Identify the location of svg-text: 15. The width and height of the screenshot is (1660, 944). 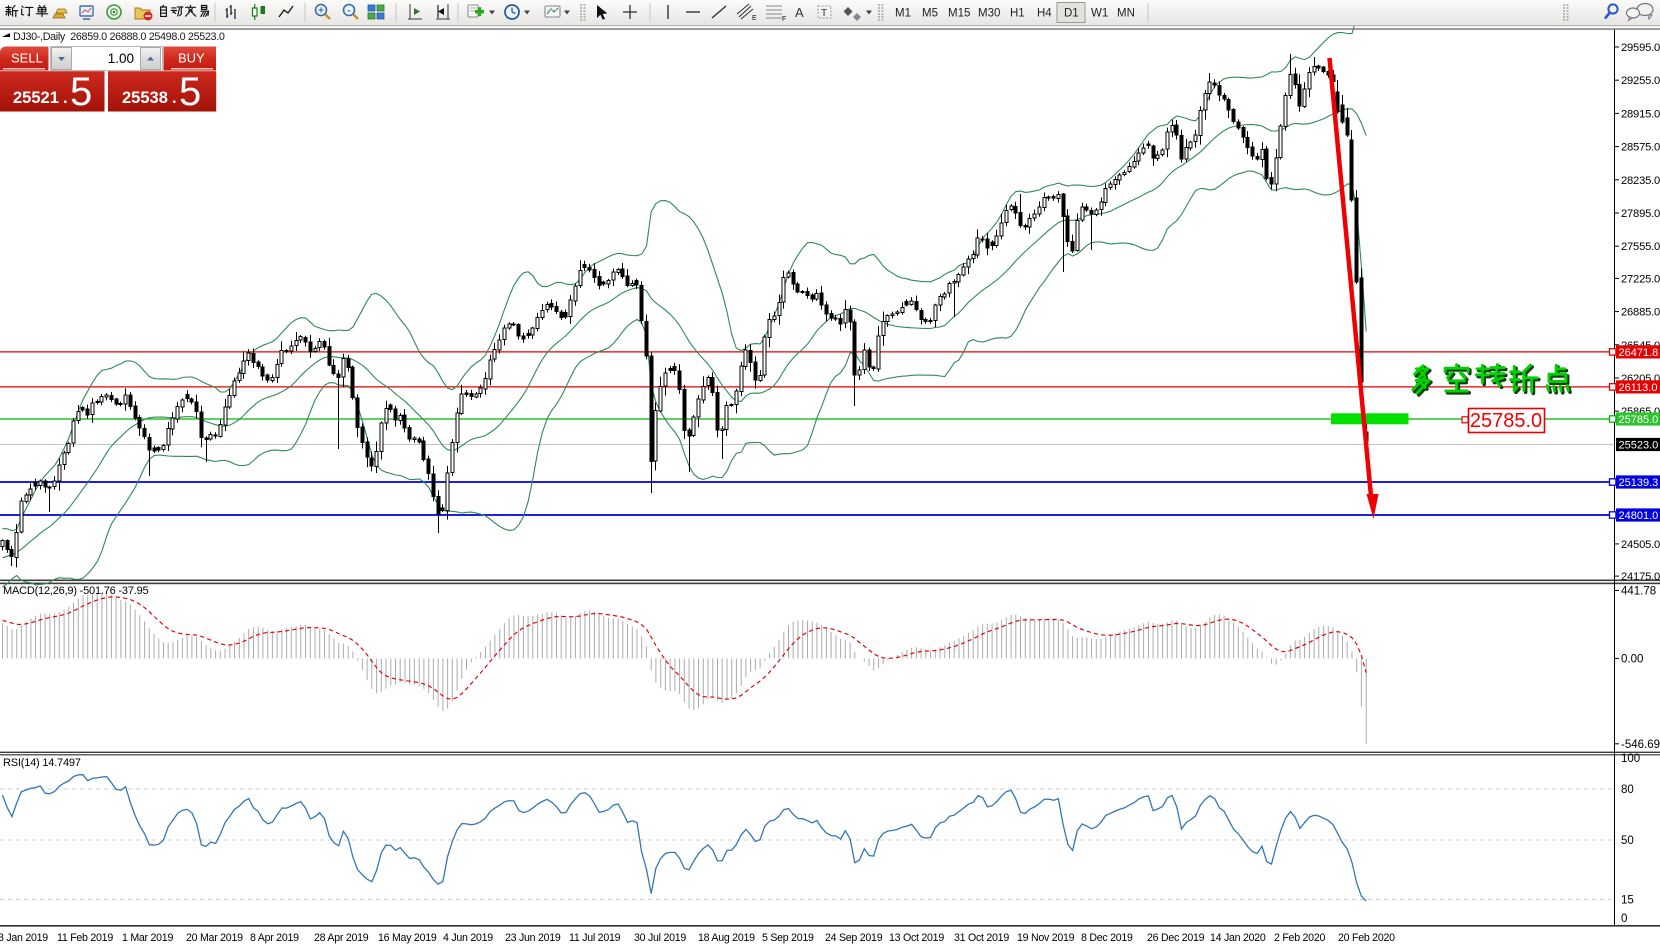
(1627, 901).